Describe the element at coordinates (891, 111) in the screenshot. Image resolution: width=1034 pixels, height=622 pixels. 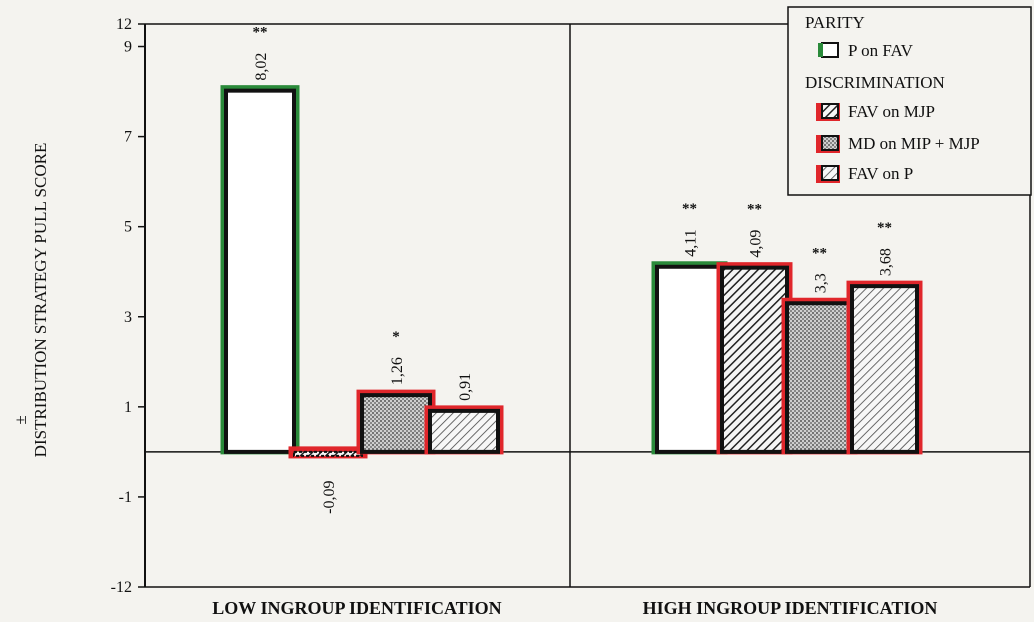
I see `legend-label-fav-on-mjp: FAV on MJP` at that location.